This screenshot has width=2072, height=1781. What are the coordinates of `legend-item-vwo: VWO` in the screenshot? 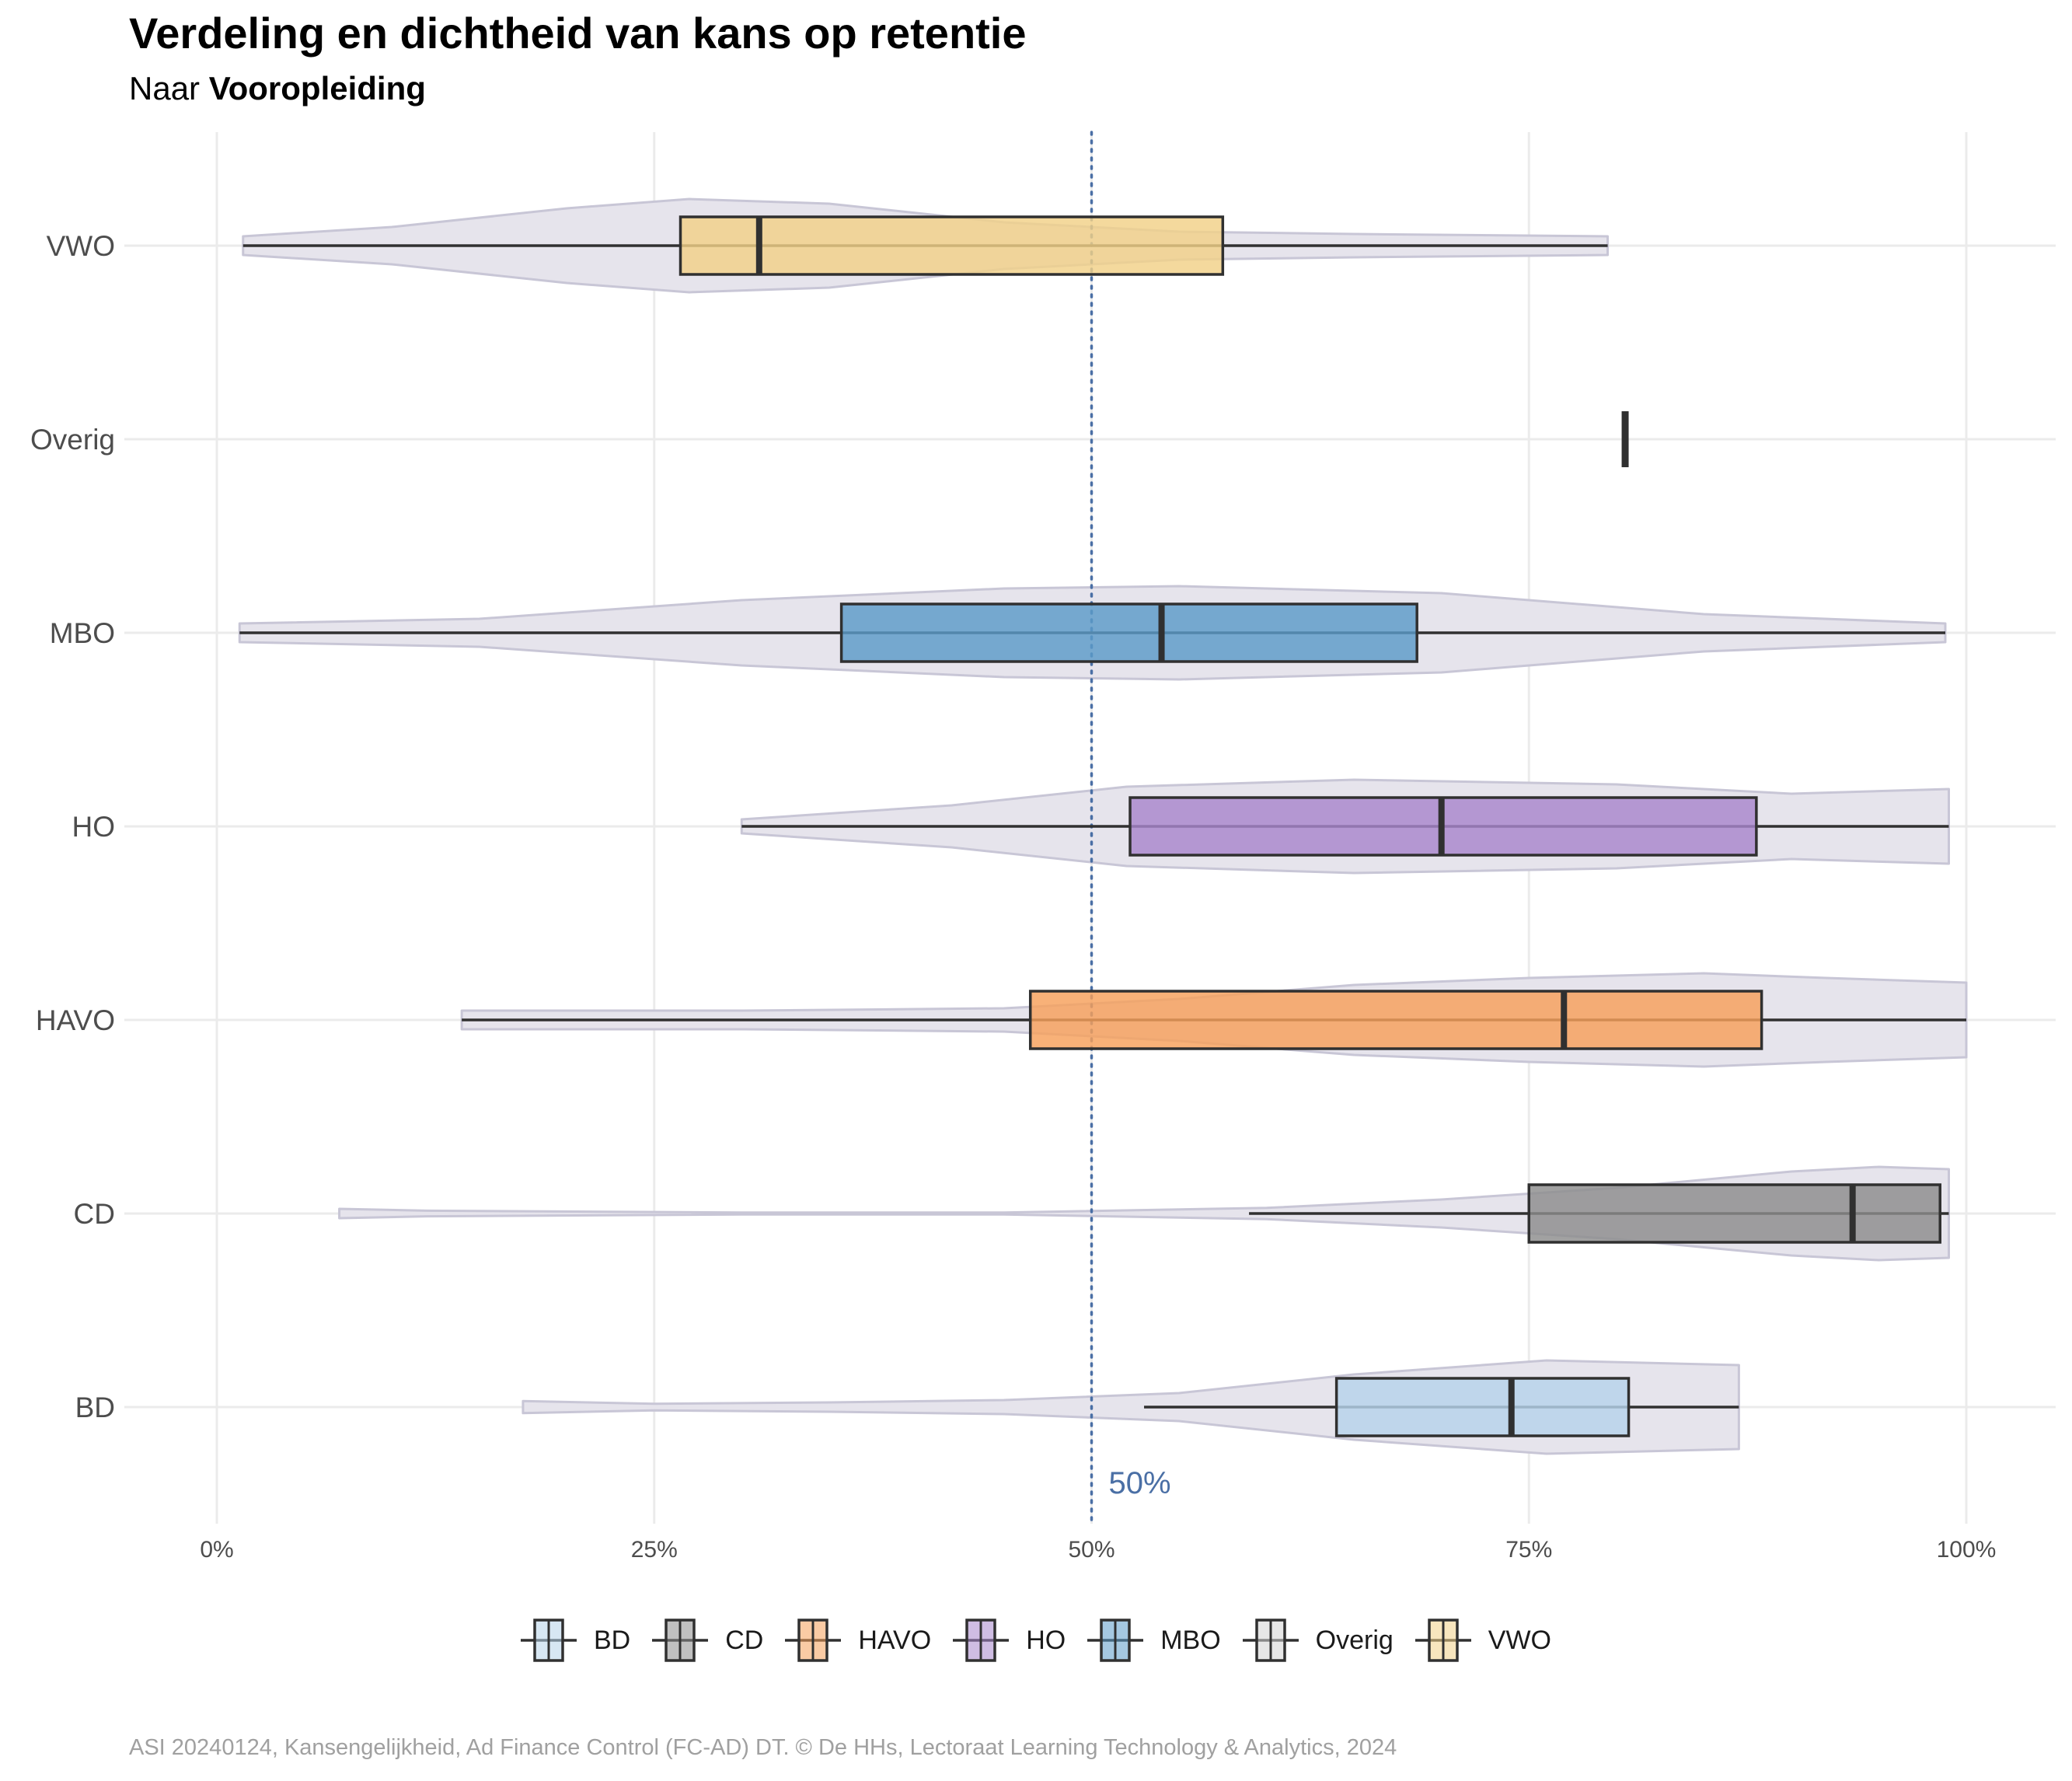 It's located at (1482, 1640).